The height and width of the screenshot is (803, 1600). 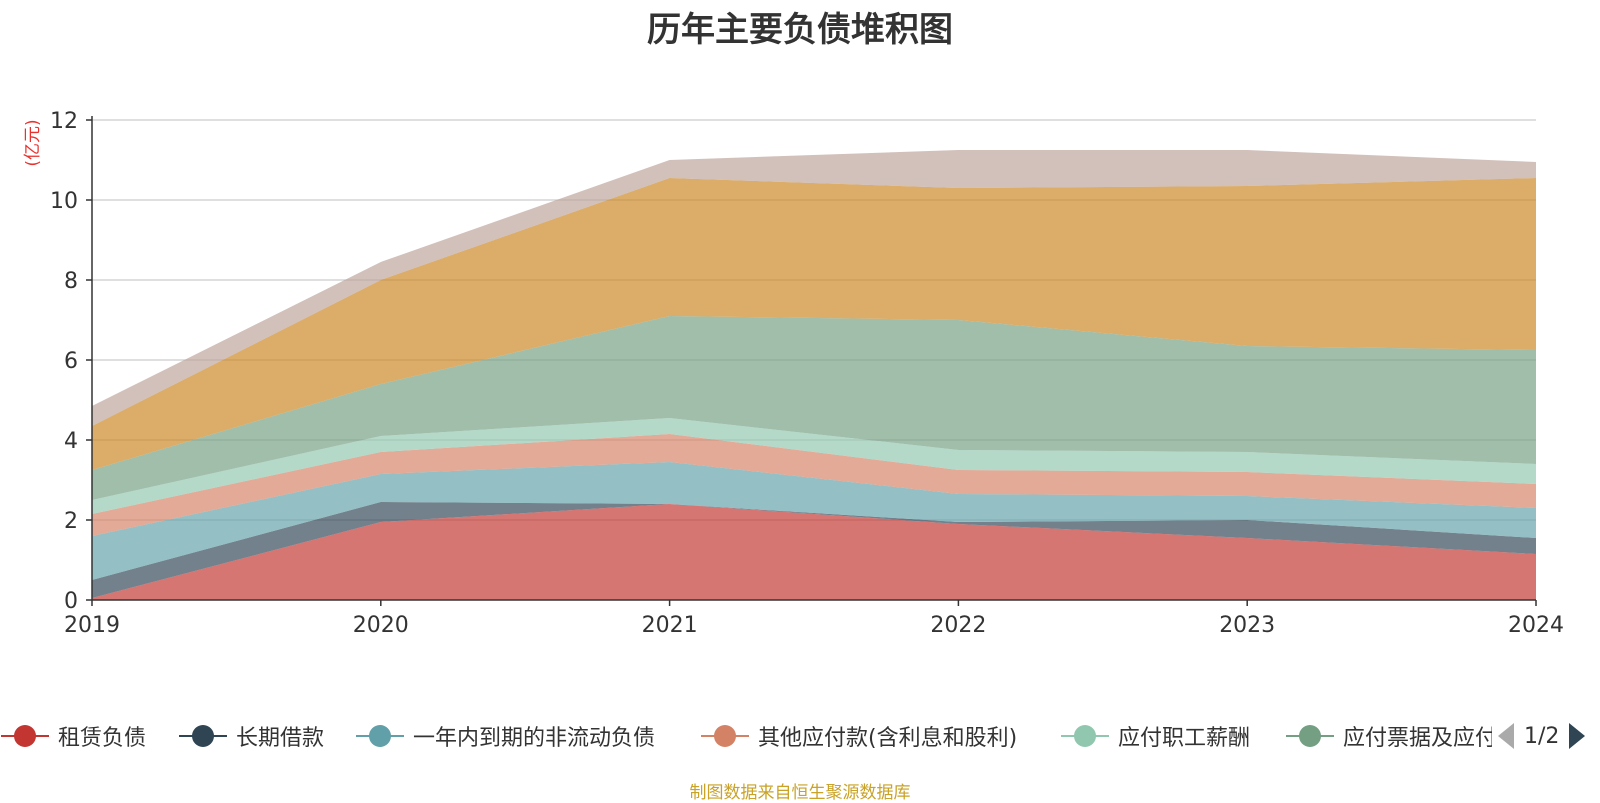 I want to click on chart-title: 历年主要负债堆积图, so click(x=800, y=30).